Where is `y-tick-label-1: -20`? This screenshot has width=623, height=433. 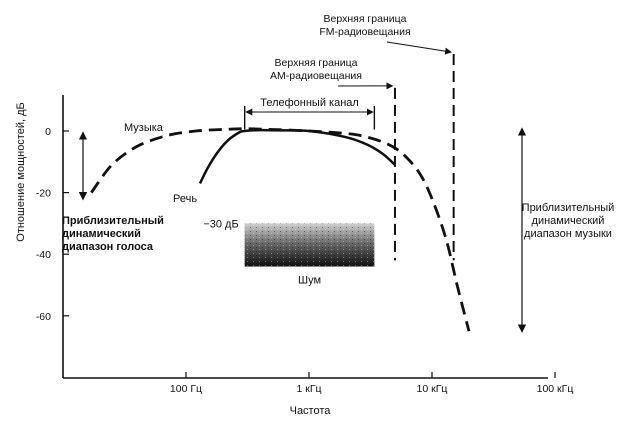
y-tick-label-1: -20 is located at coordinates (43, 194).